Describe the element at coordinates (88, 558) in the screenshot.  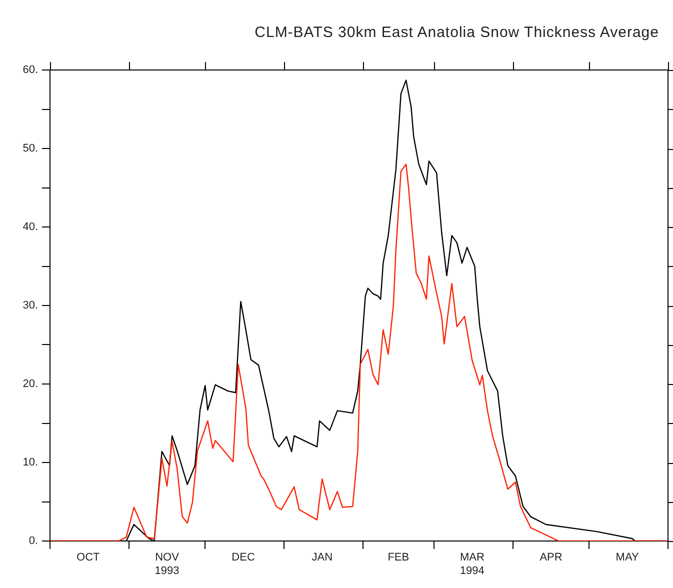
I see `x-tick-label: OCT` at that location.